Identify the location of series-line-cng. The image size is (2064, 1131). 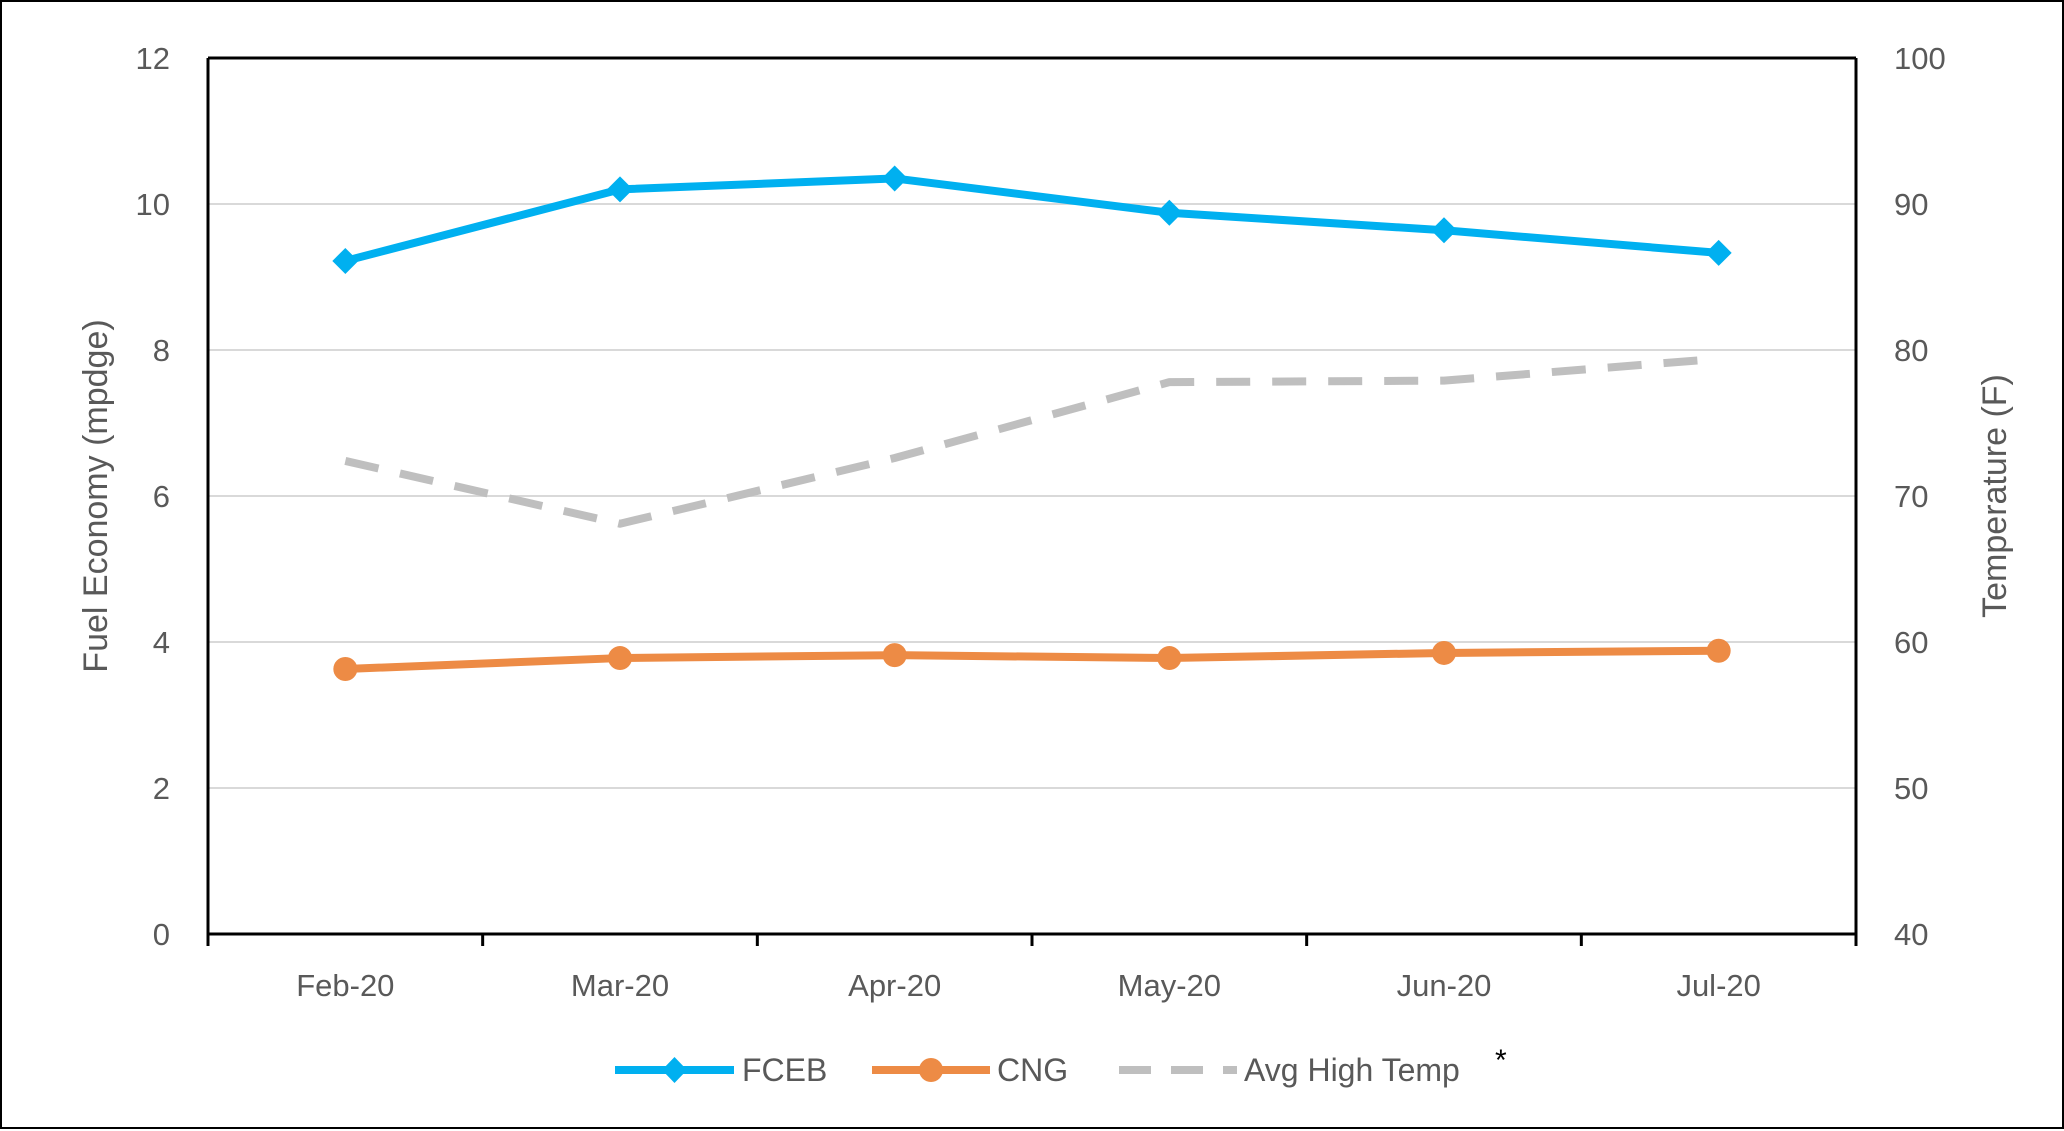
(1032, 660).